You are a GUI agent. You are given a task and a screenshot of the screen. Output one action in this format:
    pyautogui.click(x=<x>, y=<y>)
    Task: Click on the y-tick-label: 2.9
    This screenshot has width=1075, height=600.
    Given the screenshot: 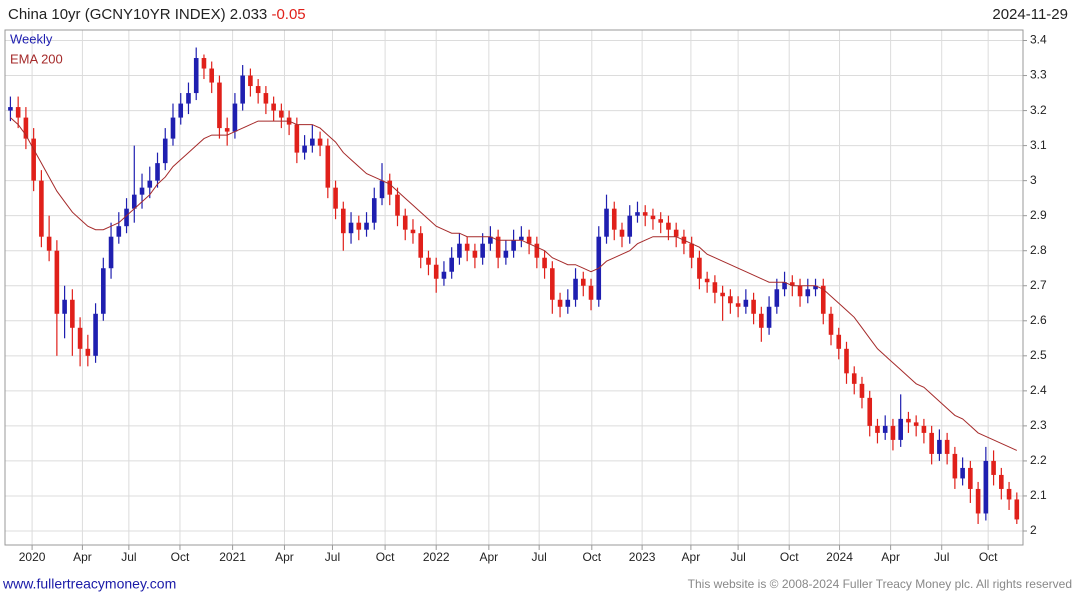 What is the action you would take?
    pyautogui.click(x=1038, y=215)
    